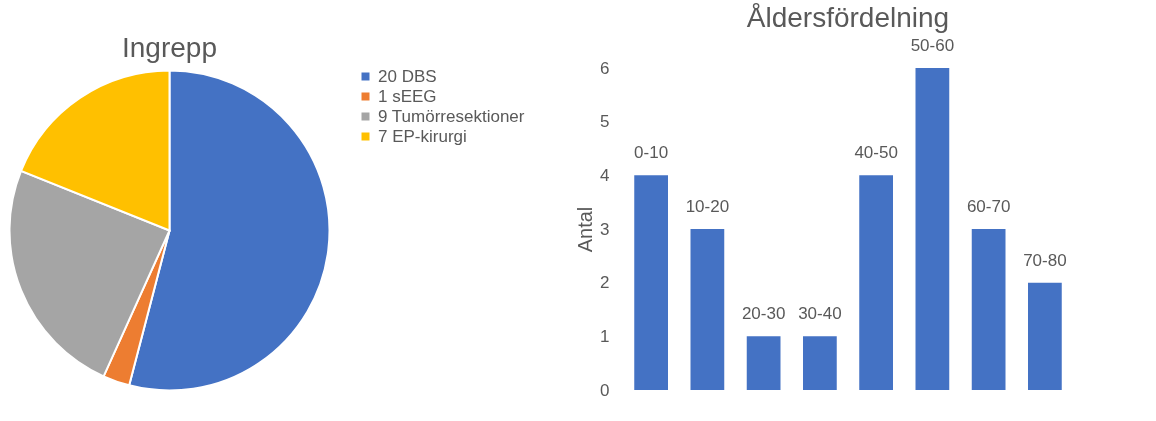 This screenshot has width=1156, height=421. I want to click on y-tick-label: 5, so click(605, 122).